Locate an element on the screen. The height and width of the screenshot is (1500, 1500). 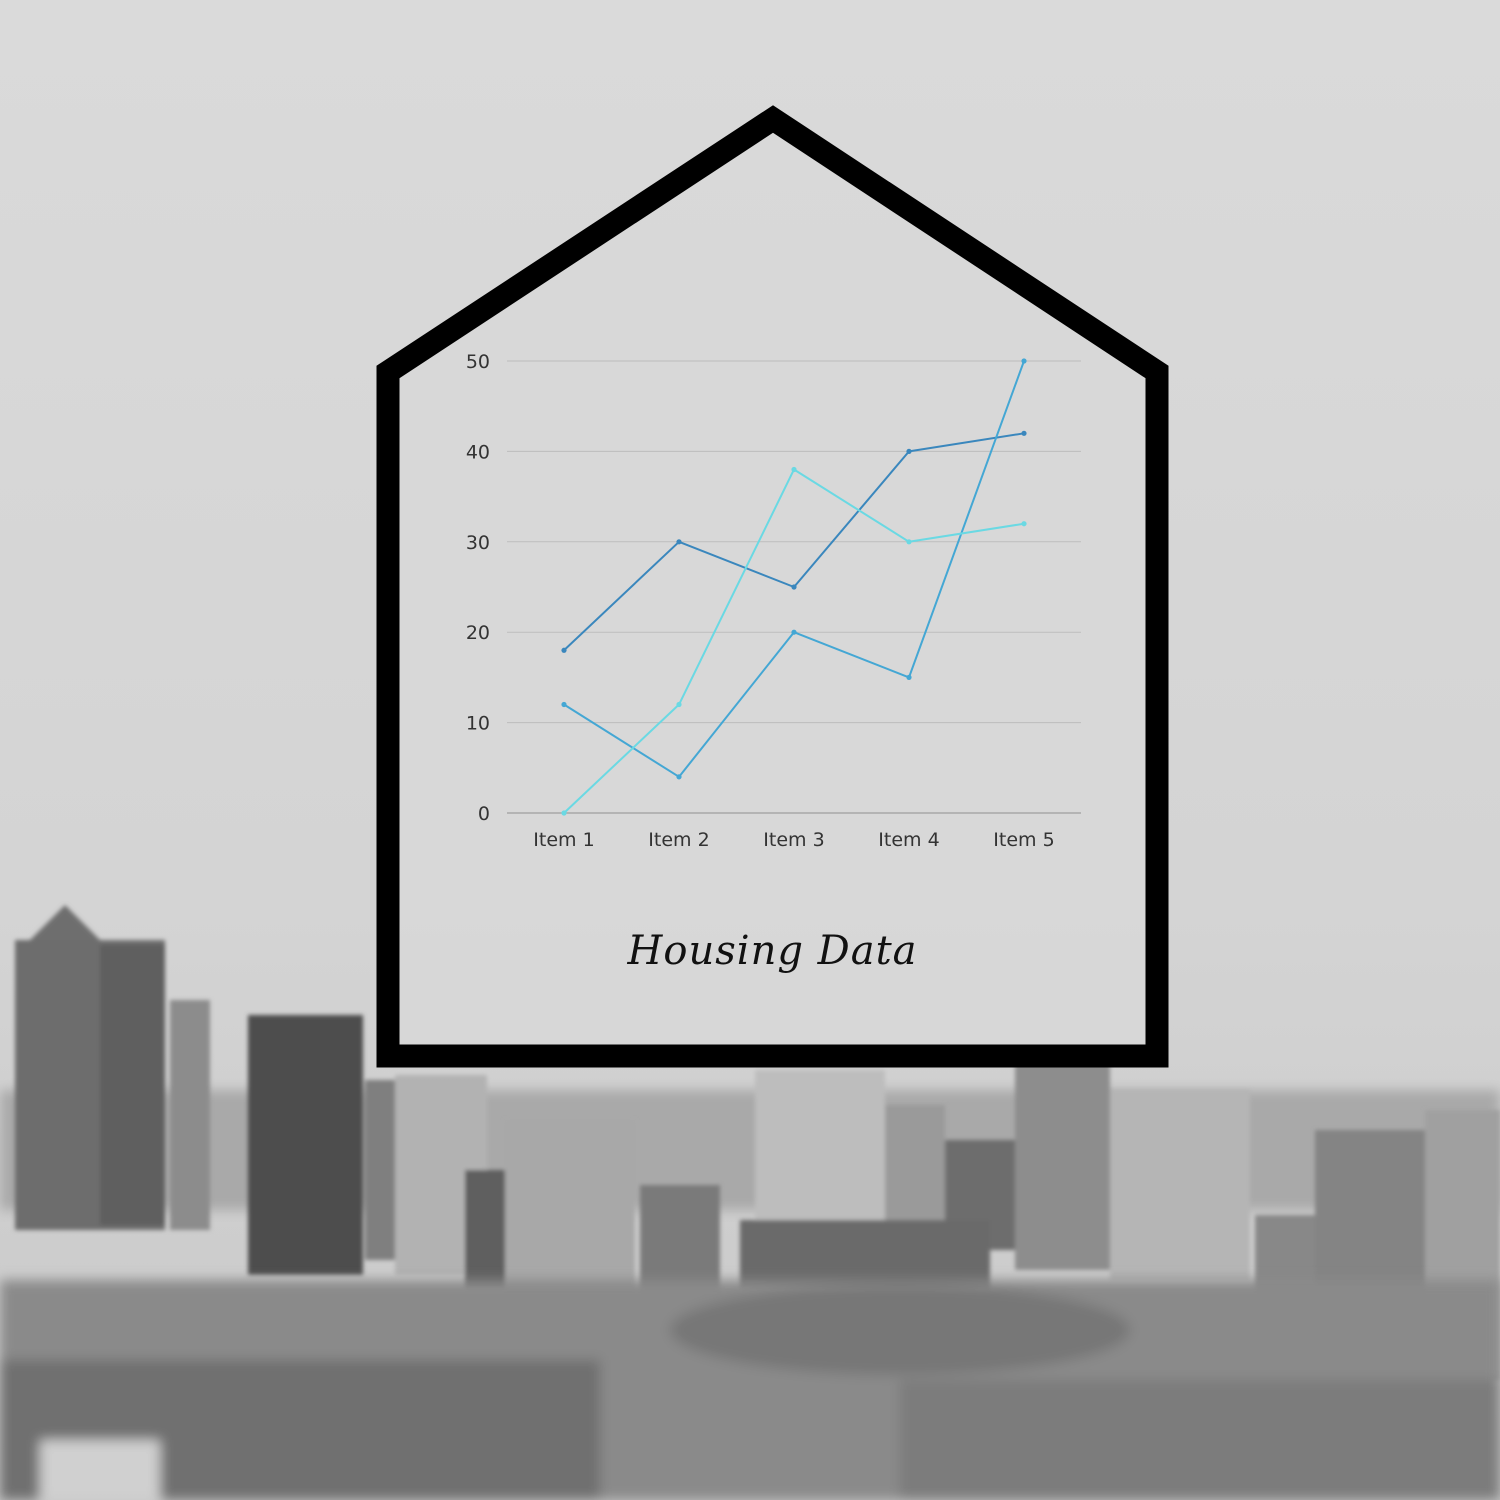
y-tick-label: 20 is located at coordinates (478, 633).